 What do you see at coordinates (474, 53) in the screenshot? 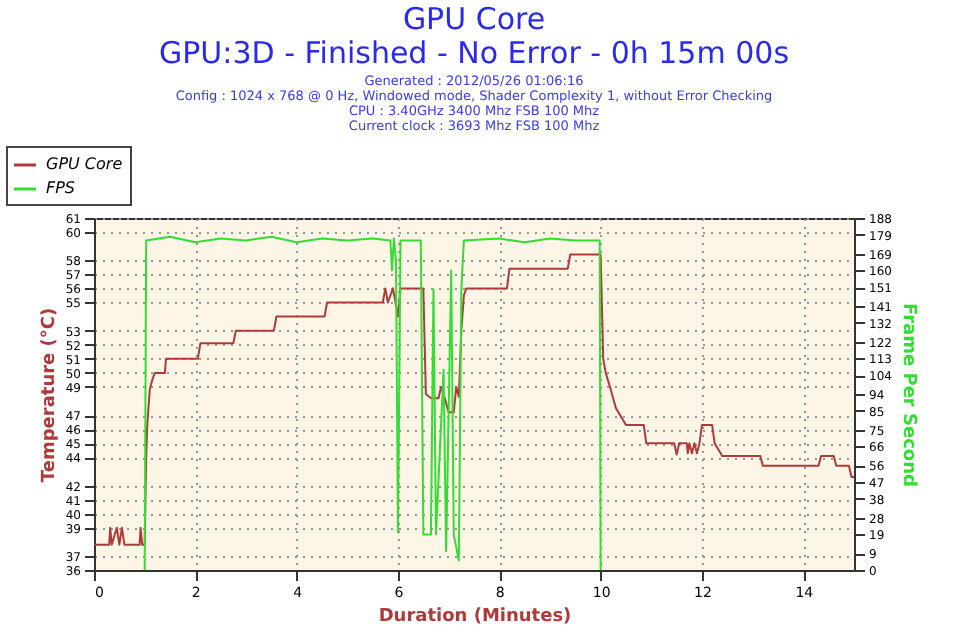
I see `chart-subtitle: GPU:3D - Finished - No Error - 0h 15m 00s` at bounding box center [474, 53].